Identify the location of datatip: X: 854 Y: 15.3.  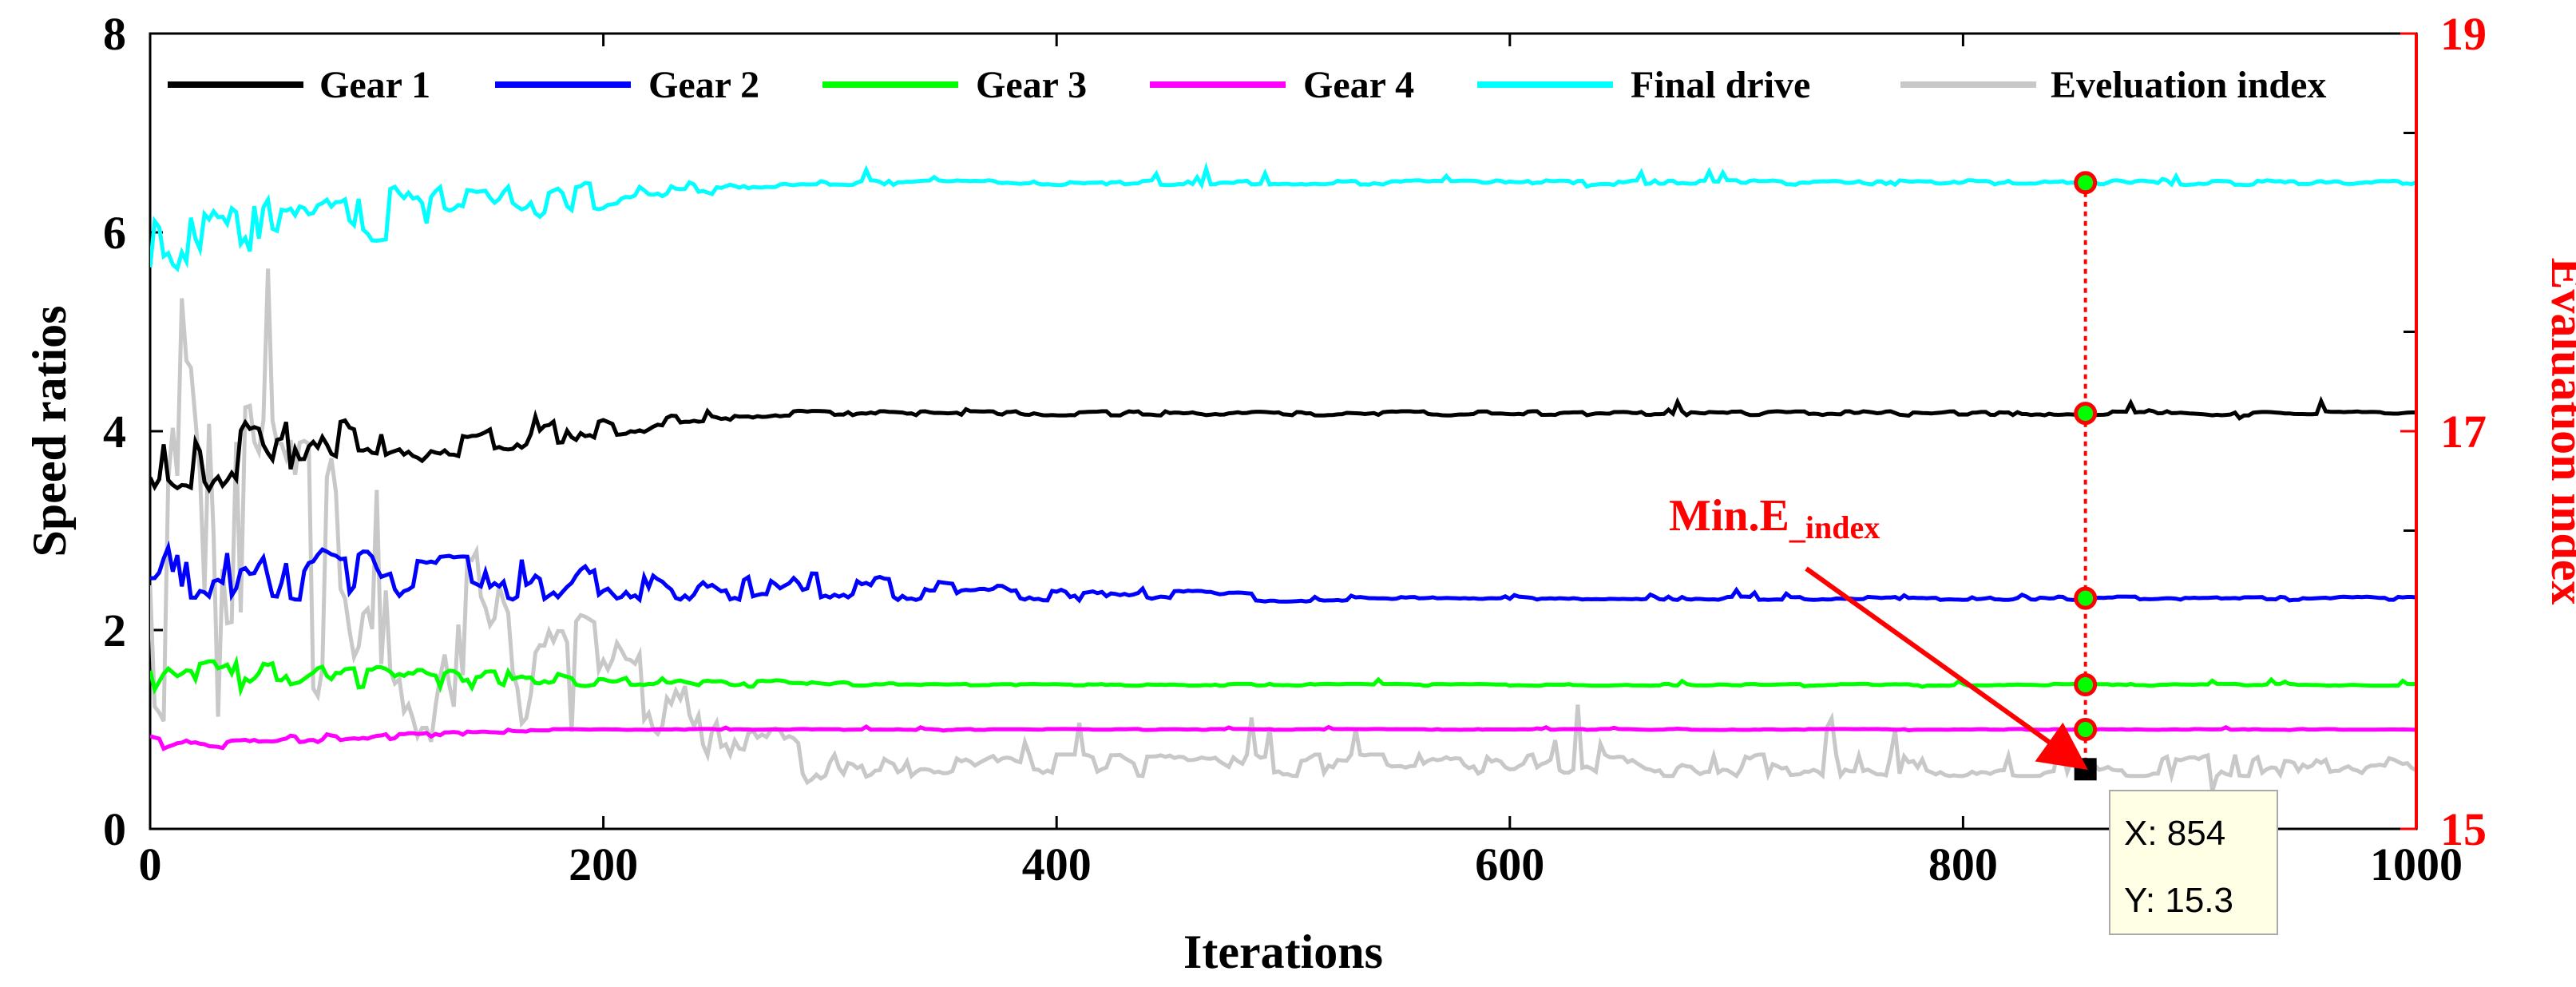
(2193, 862).